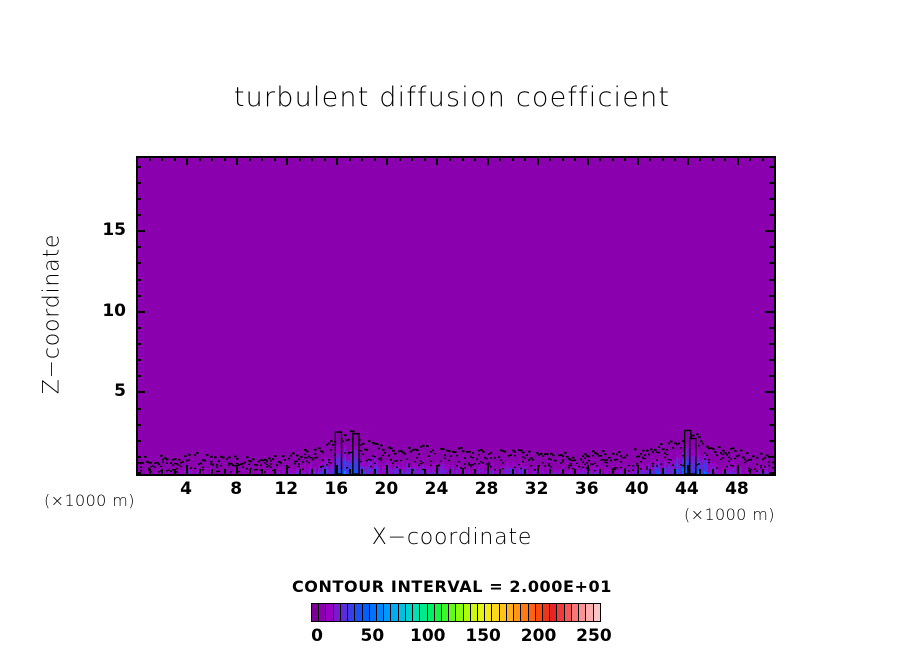 The width and height of the screenshot is (904, 654). I want to click on page-title: turbulent diffusion coefficient, so click(452, 97).